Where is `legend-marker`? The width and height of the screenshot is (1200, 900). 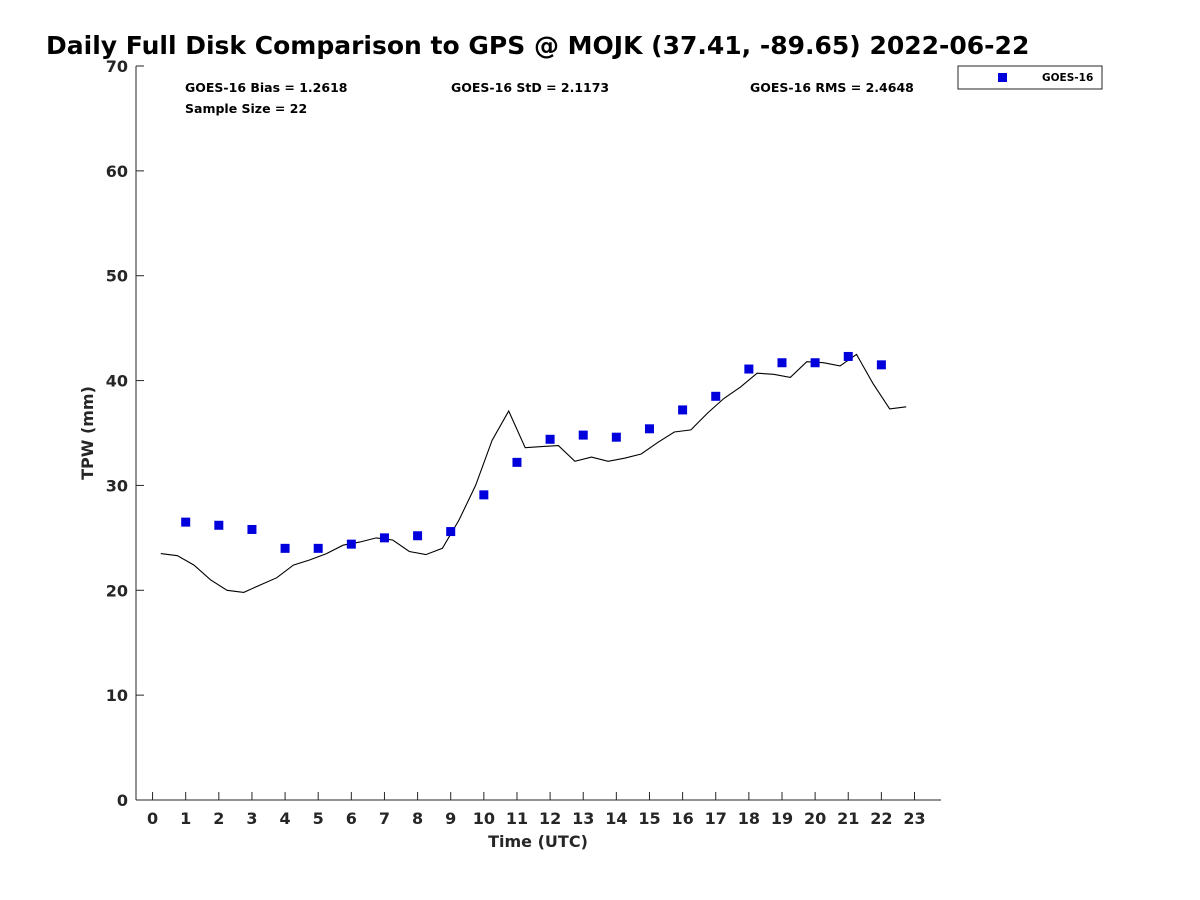
legend-marker is located at coordinates (1002, 77).